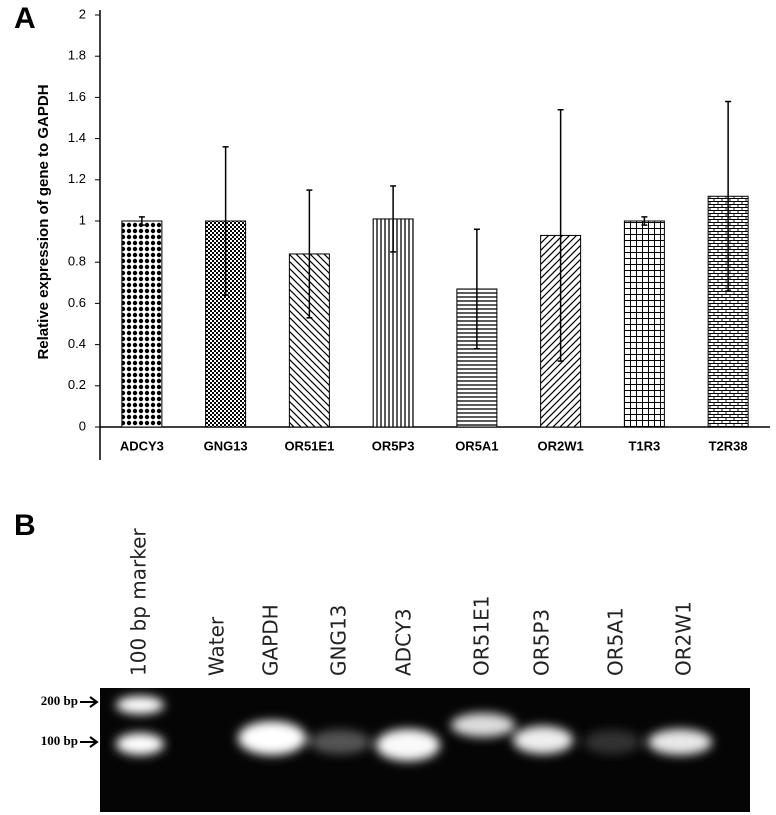 This screenshot has height=815, width=776. Describe the element at coordinates (414, 728) in the screenshot. I see `gel-bands` at that location.